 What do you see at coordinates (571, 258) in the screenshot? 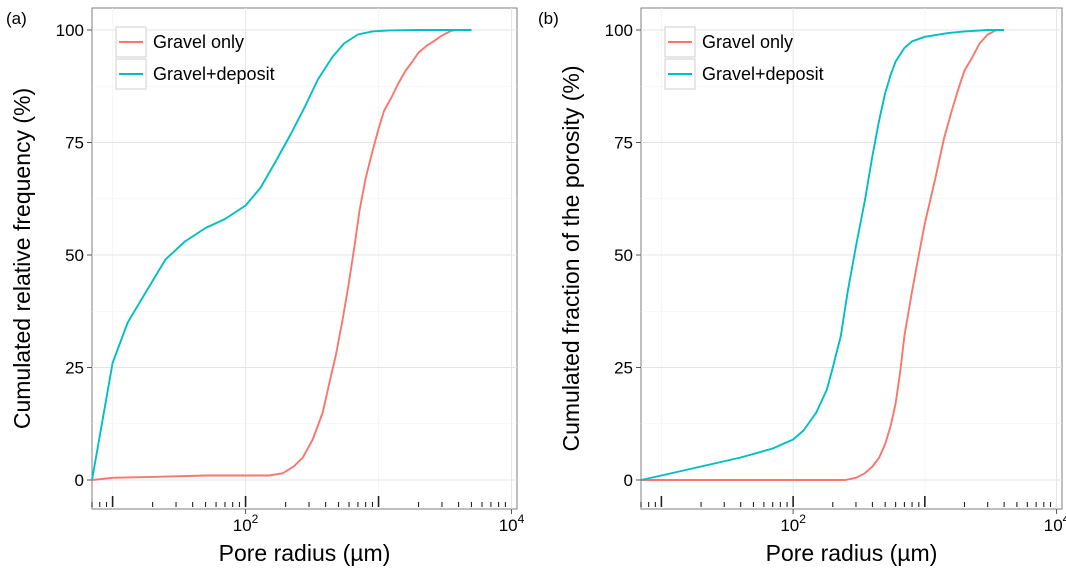
I see `y-axis-label: Cumulated fraction of the porosity (%)` at bounding box center [571, 258].